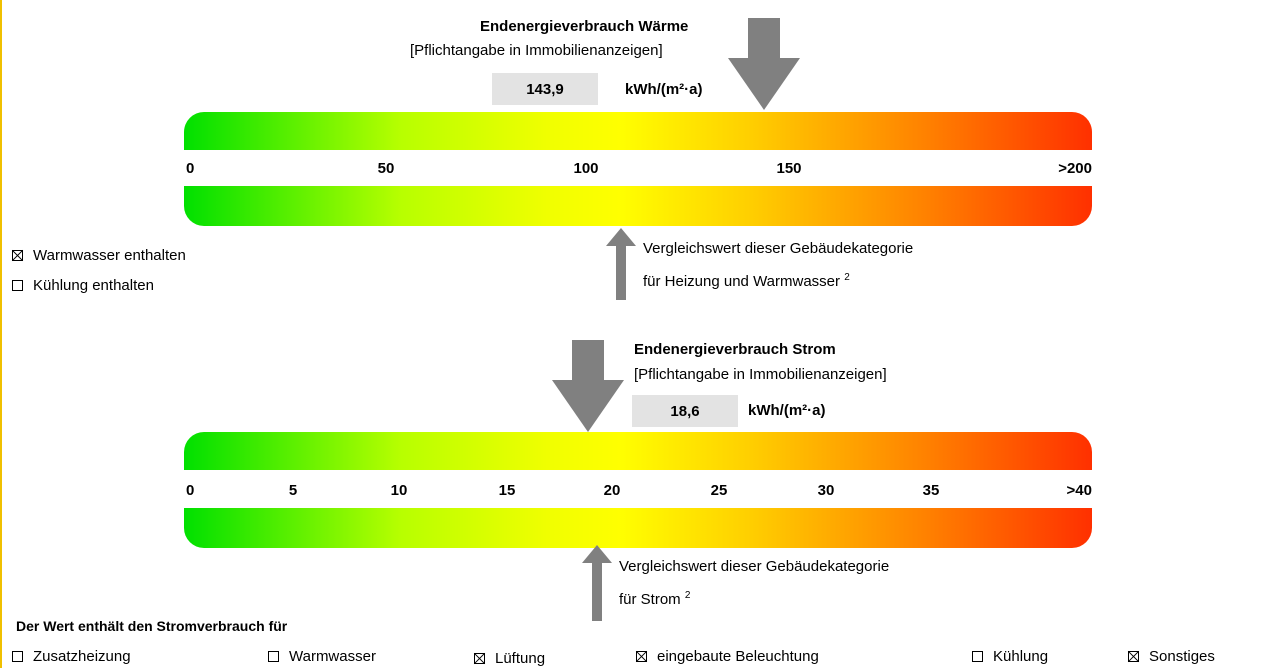  I want to click on checkbox-kuehlung: Kühlung, so click(1010, 656).